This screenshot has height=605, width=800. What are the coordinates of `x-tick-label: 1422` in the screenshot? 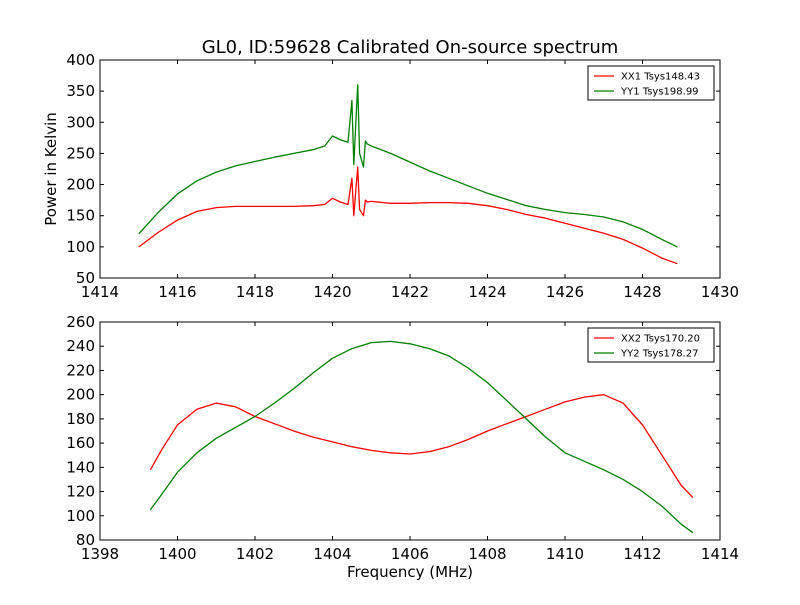 It's located at (410, 292).